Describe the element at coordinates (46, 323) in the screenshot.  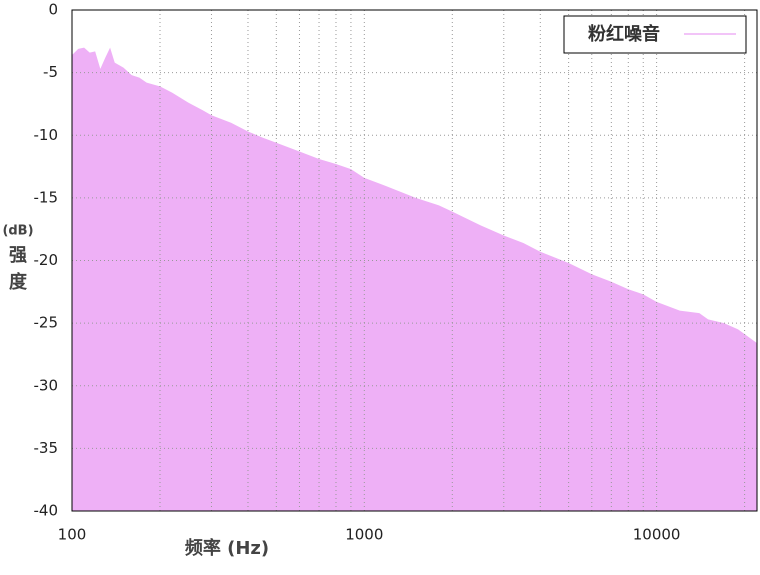
I see `y-tick-label: -25` at that location.